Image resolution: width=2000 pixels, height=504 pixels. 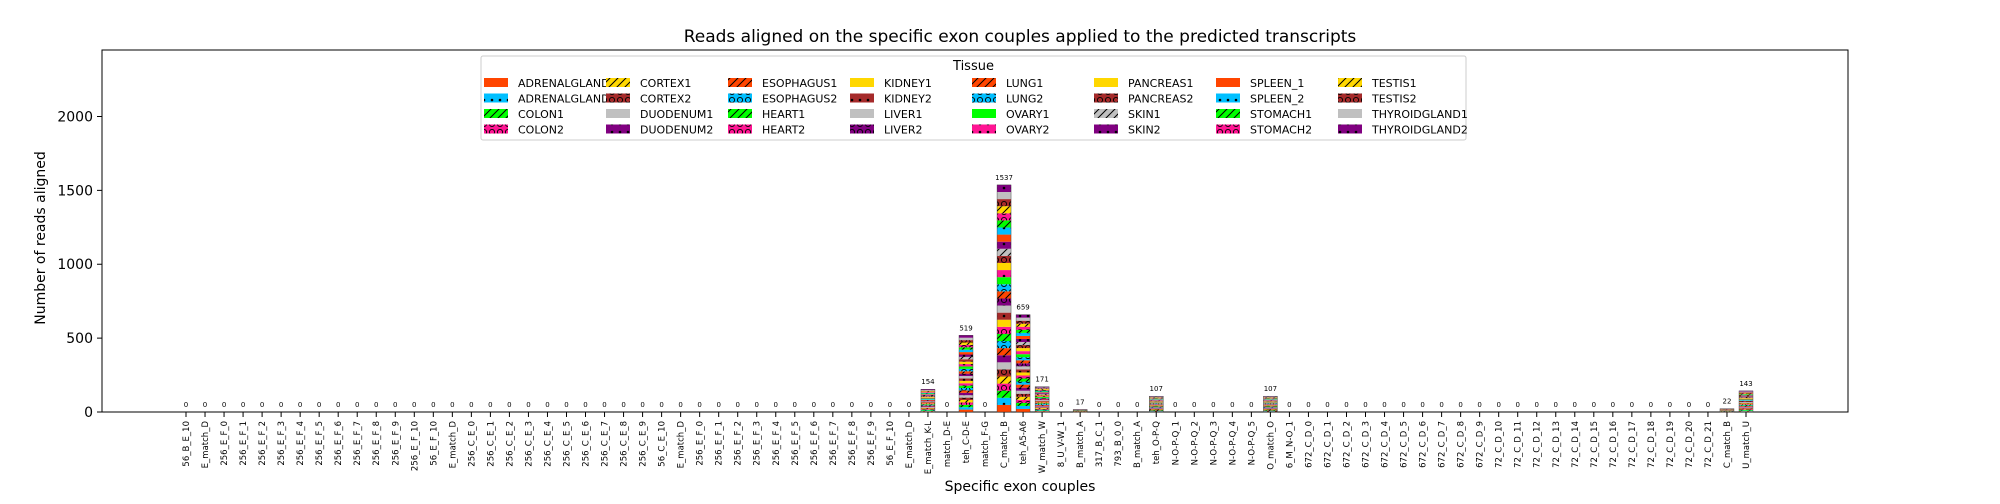 What do you see at coordinates (676, 114) in the screenshot?
I see `legend-label: DUODENUM1` at bounding box center [676, 114].